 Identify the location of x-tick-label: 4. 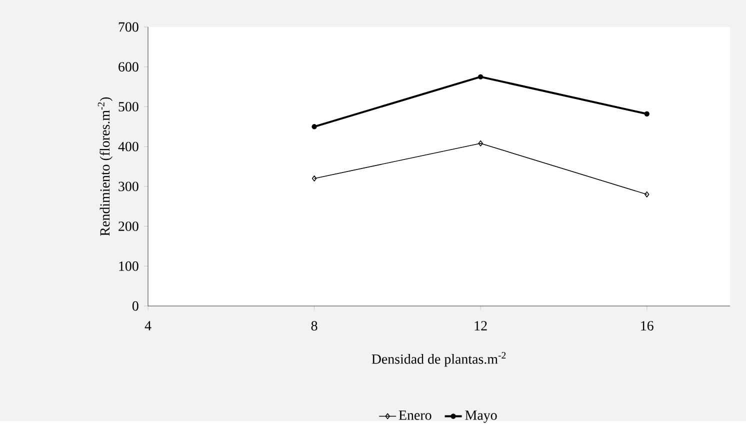
(148, 325).